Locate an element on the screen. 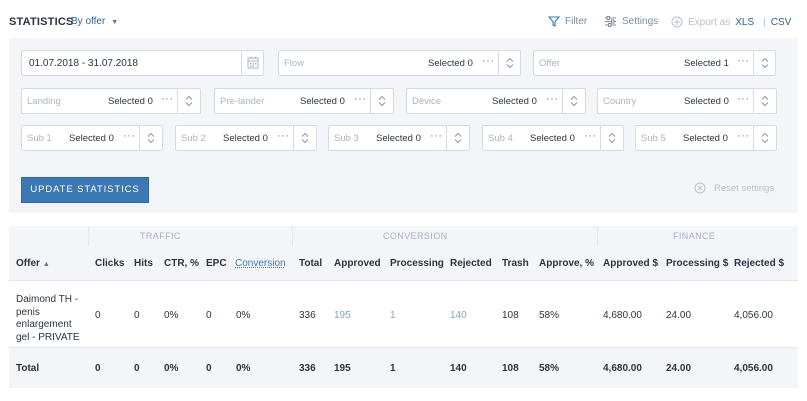 This screenshot has height=401, width=807. offer-filter: Offer Selected 1 ··· is located at coordinates (654, 63).